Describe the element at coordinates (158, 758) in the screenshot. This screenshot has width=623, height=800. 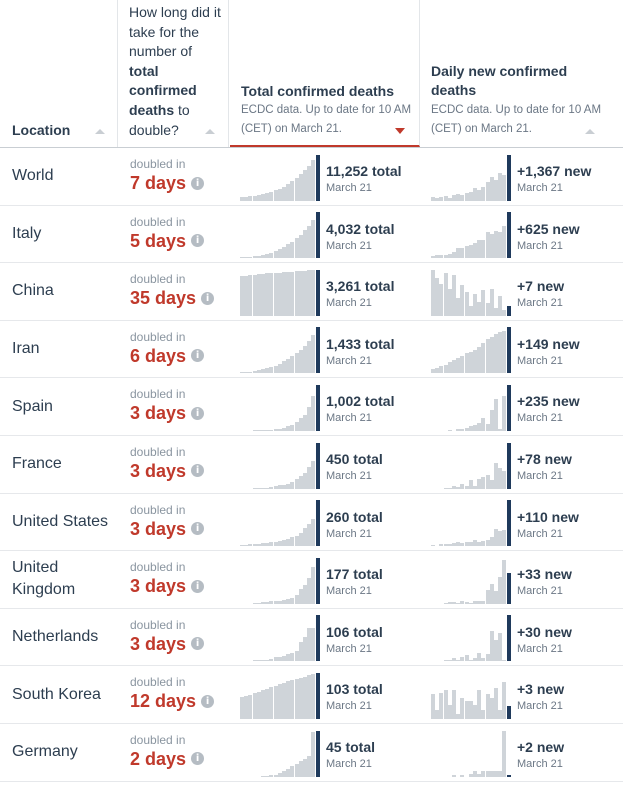
I see `doubling-days-value: 2 days` at that location.